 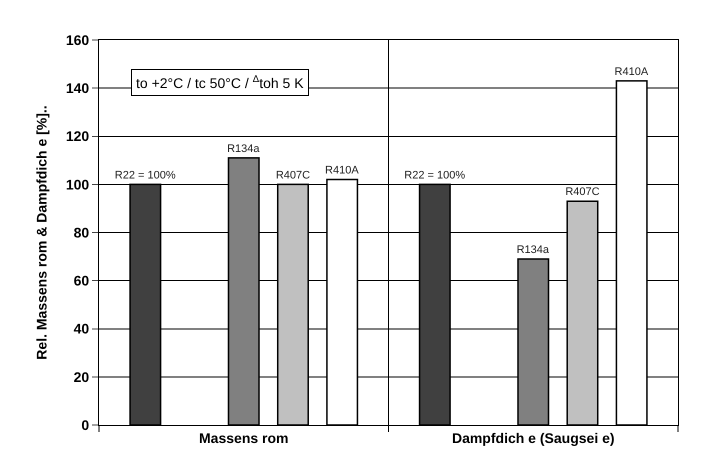 I want to click on y-tick-label: 100, so click(x=78, y=184).